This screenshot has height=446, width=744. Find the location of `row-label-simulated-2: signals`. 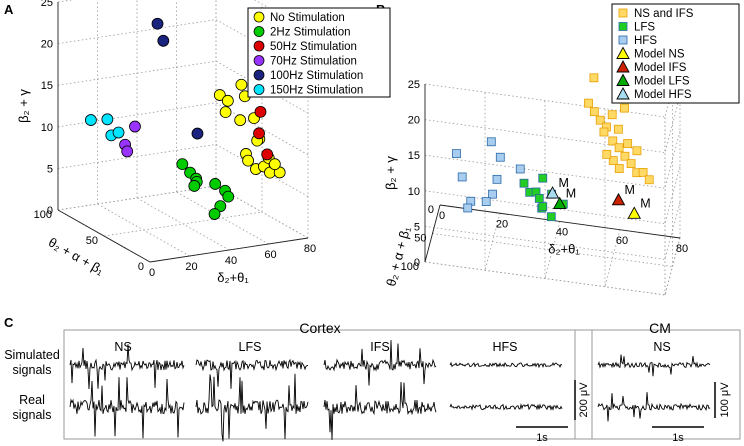

row-label-simulated-2: signals is located at coordinates (32, 370).